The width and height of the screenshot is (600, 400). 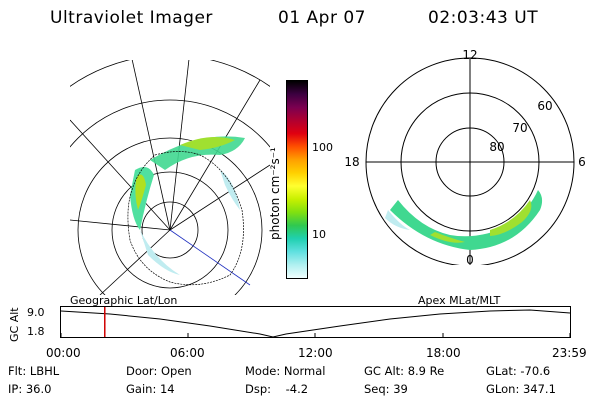 I want to click on timeline-xtick-0: 00:00, so click(x=63, y=353).